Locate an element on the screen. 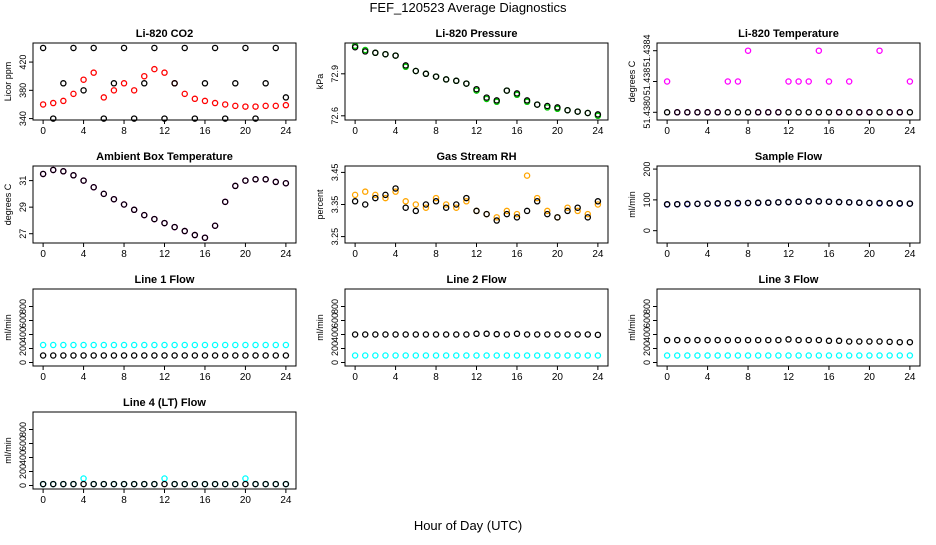  y-tick-label: 0 is located at coordinates (647, 362).